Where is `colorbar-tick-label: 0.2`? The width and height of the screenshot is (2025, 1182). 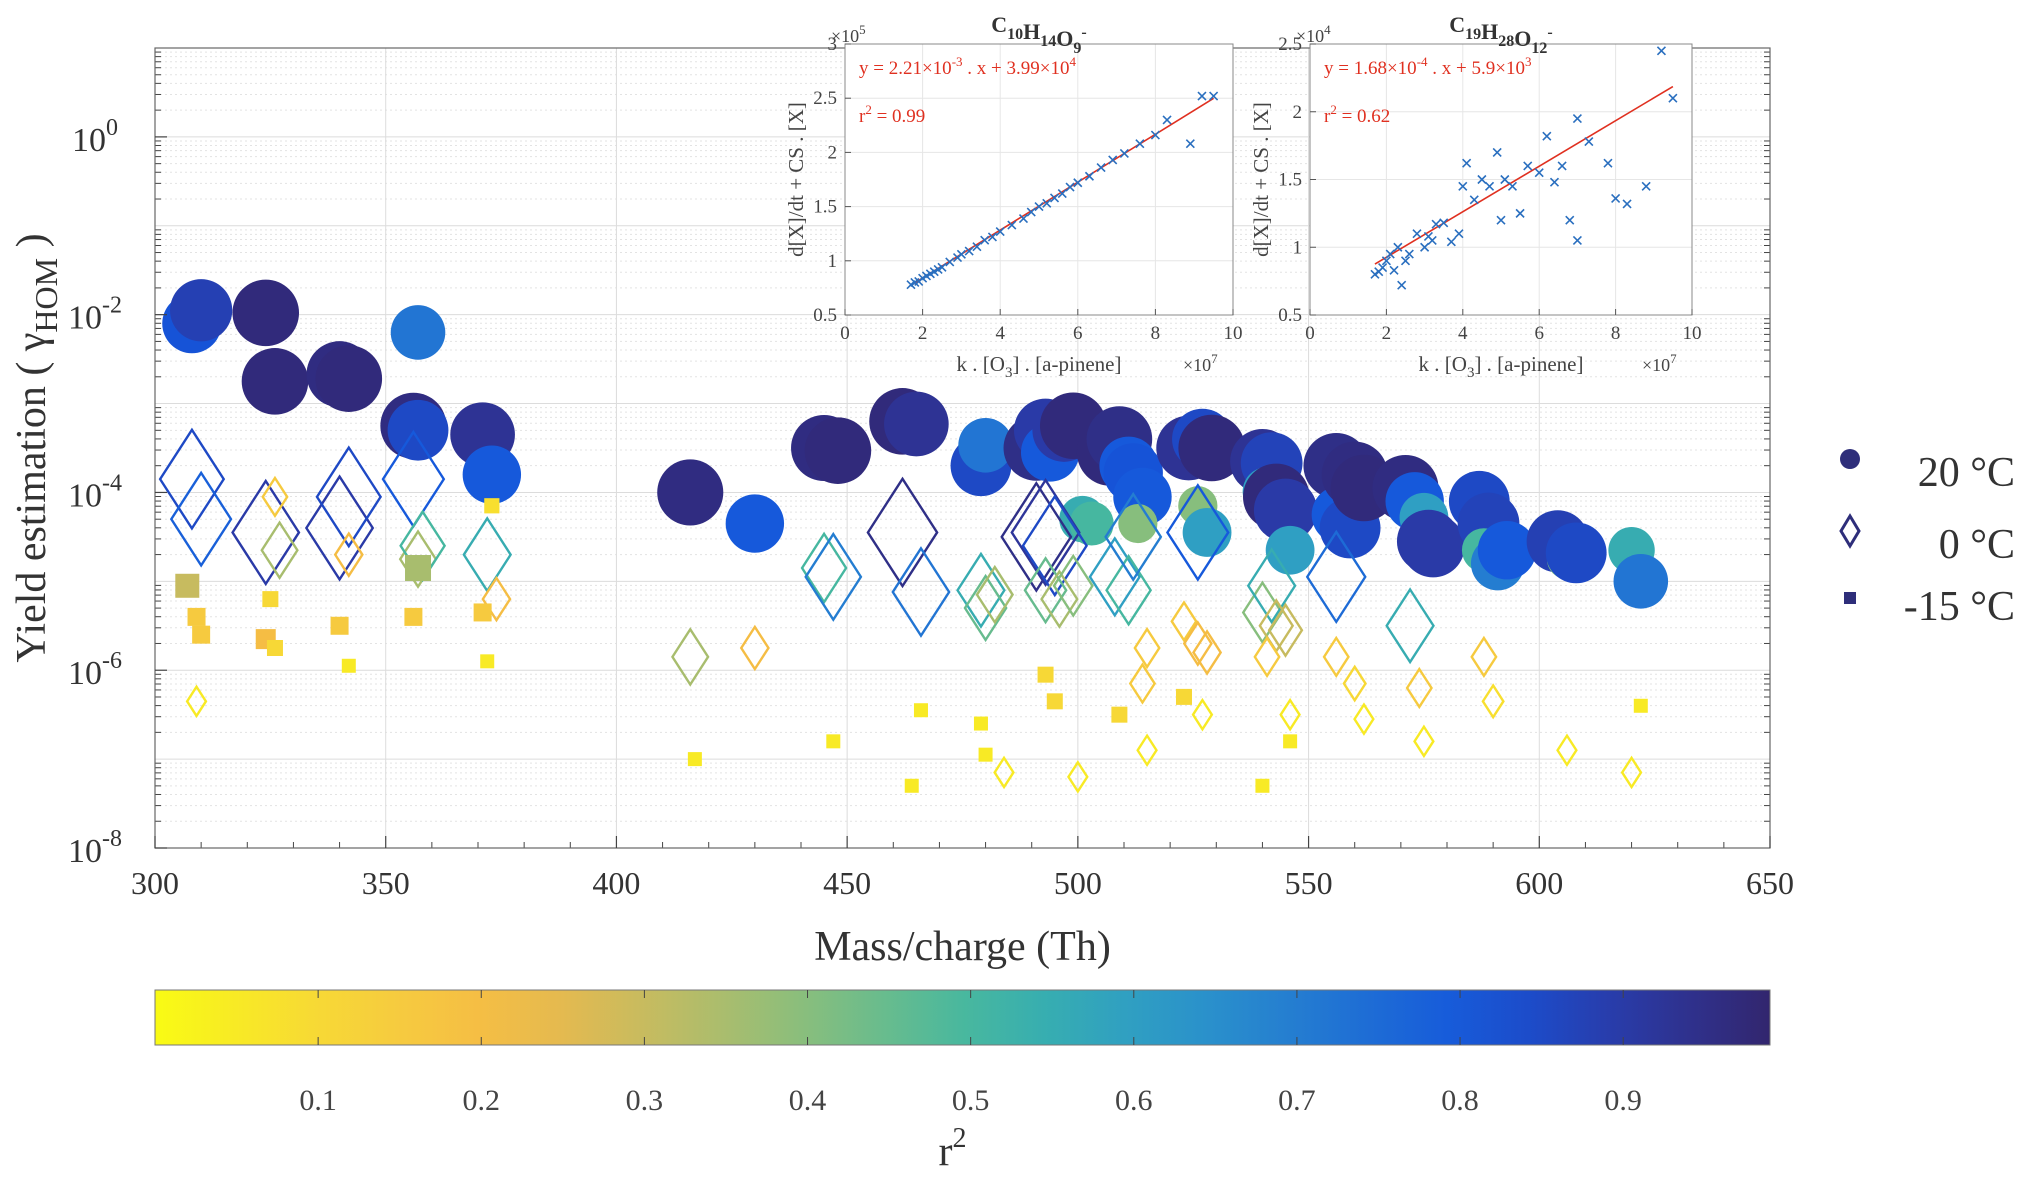 colorbar-tick-label: 0.2 is located at coordinates (482, 1100).